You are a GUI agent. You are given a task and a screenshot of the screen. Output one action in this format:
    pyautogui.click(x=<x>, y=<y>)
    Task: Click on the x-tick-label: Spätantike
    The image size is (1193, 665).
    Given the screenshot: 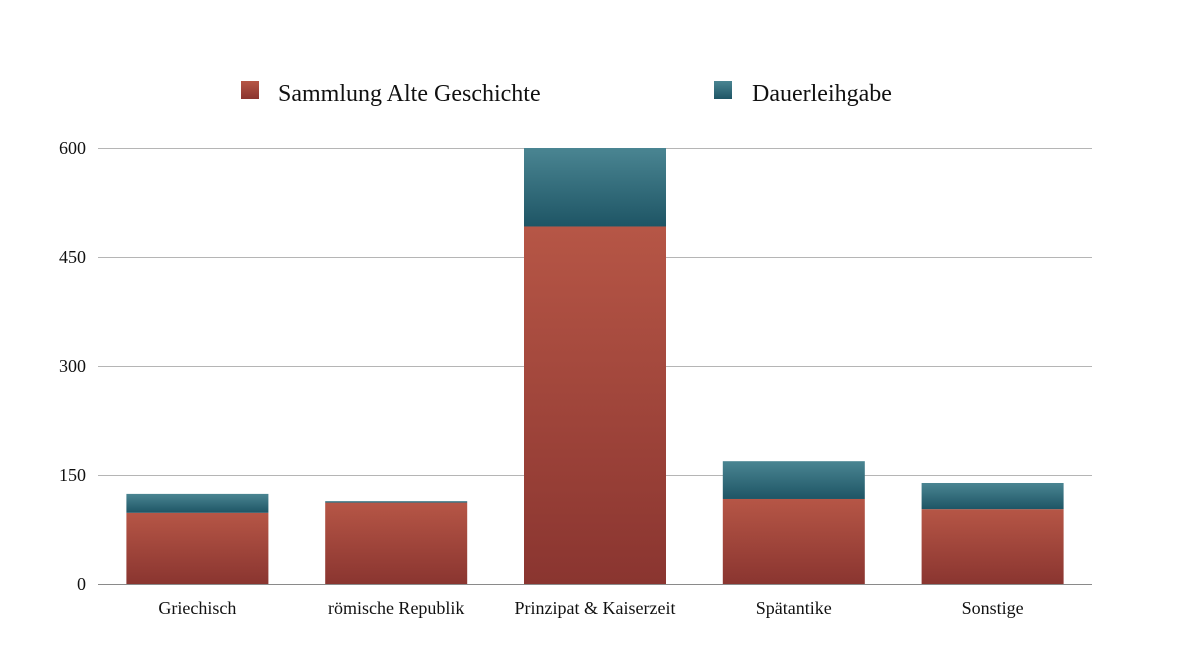 What is the action you would take?
    pyautogui.click(x=794, y=608)
    